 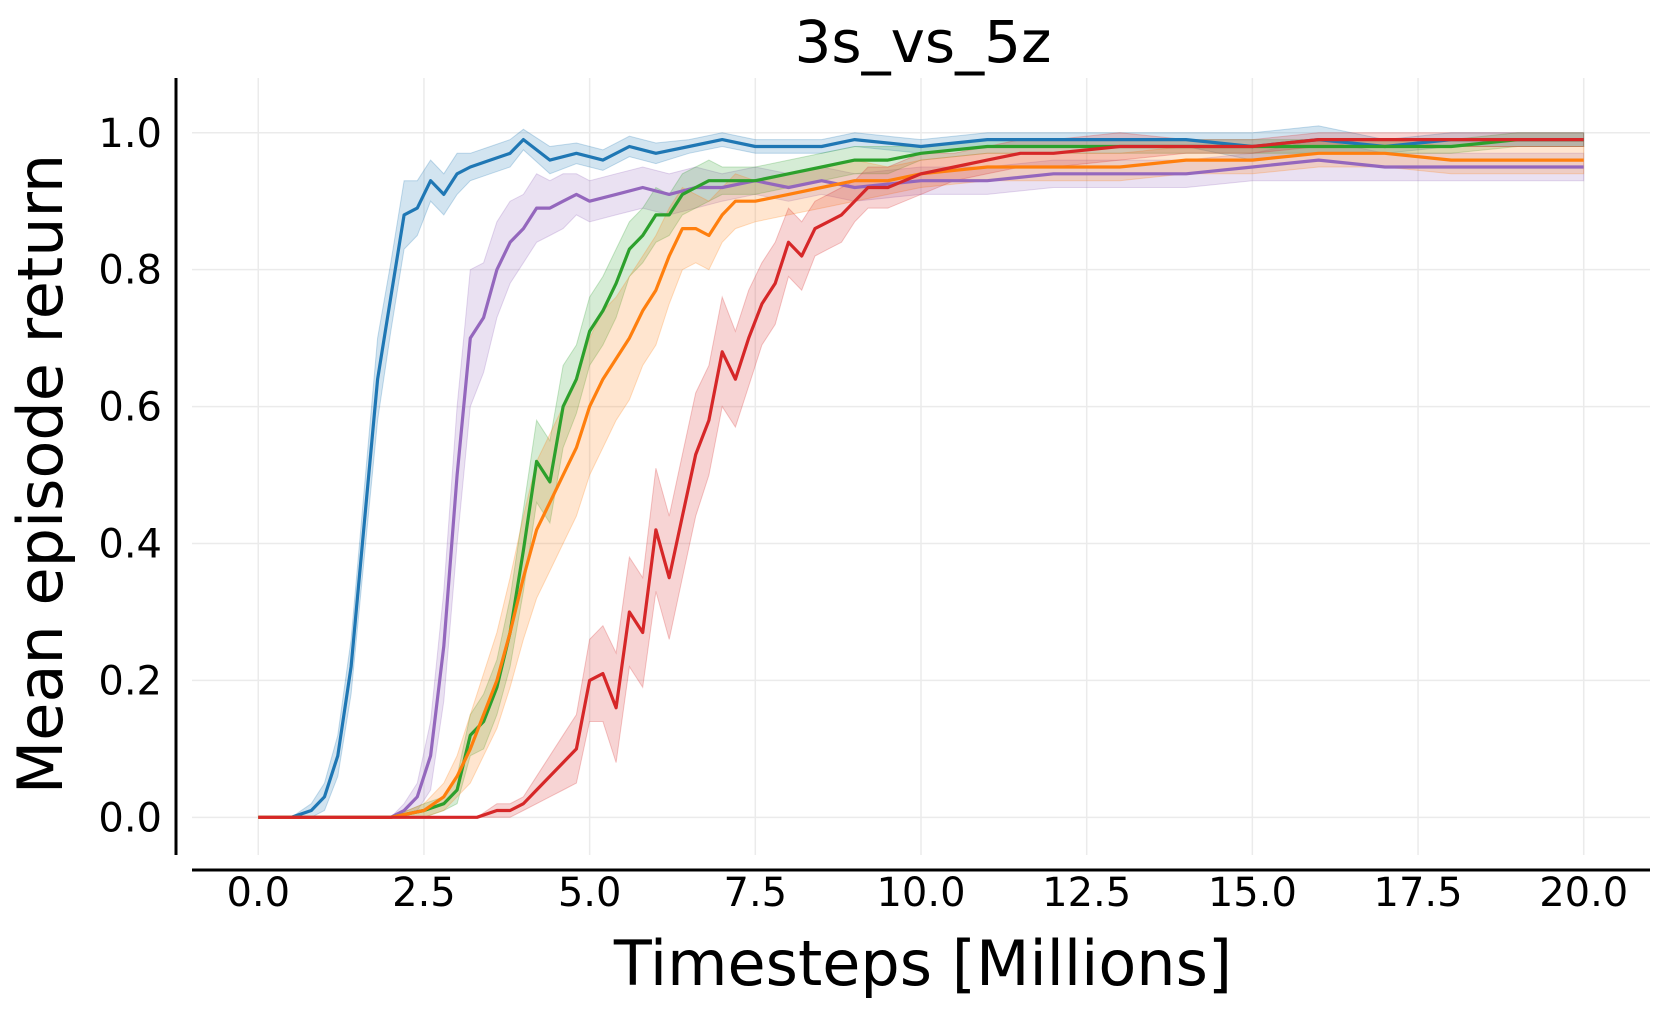 I want to click on x-tick-label: 15.0, so click(x=1252, y=893).